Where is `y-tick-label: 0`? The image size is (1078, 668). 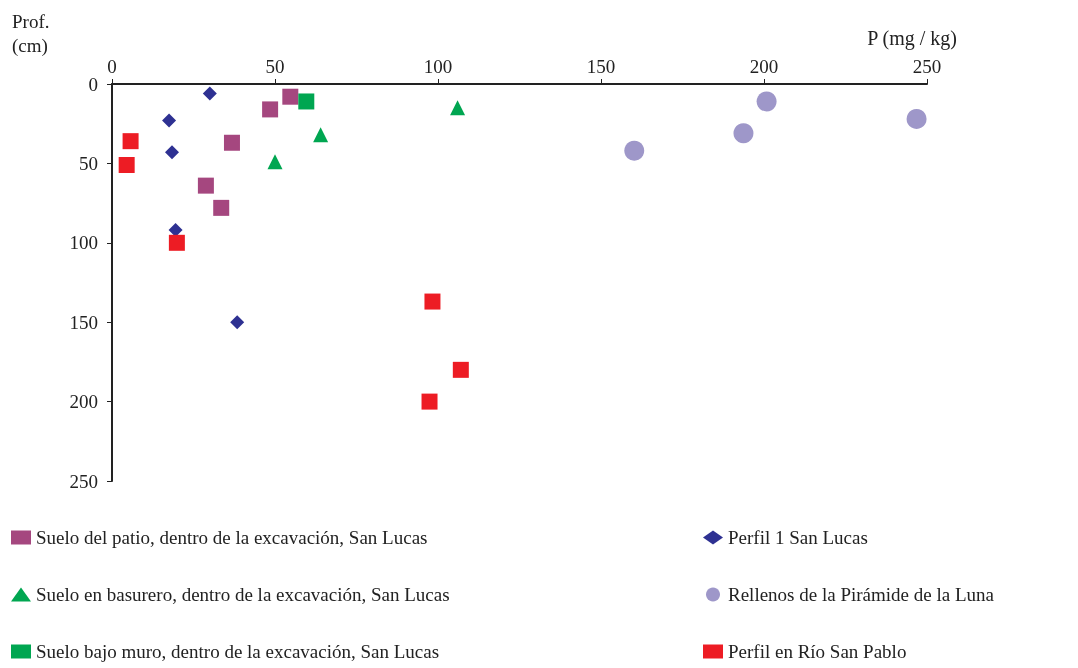
y-tick-label: 0 is located at coordinates (93, 84).